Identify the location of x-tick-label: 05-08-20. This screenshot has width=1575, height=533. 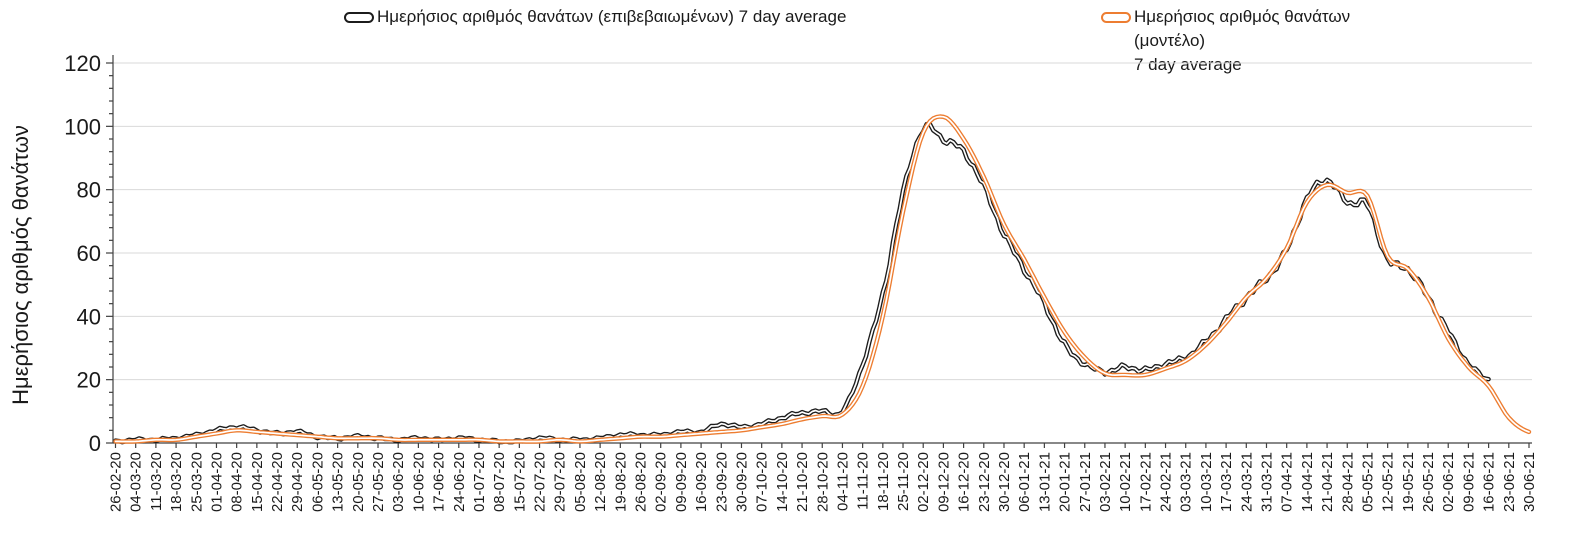
(580, 482).